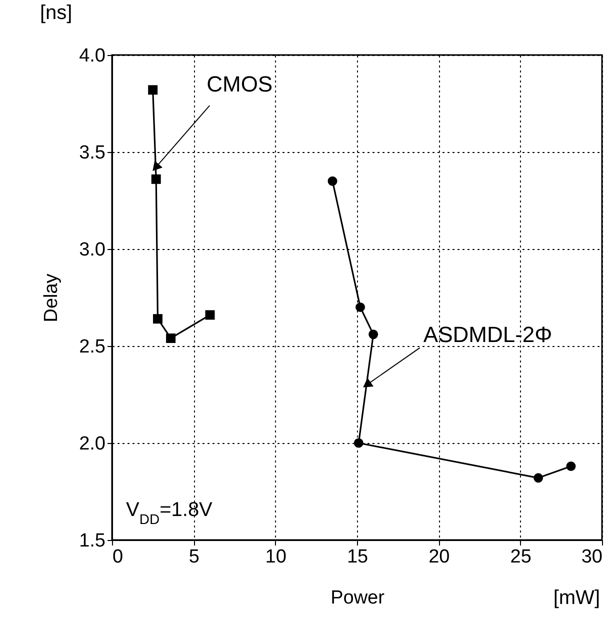  I want to click on y-tick-label: 2.5, so click(92, 347).